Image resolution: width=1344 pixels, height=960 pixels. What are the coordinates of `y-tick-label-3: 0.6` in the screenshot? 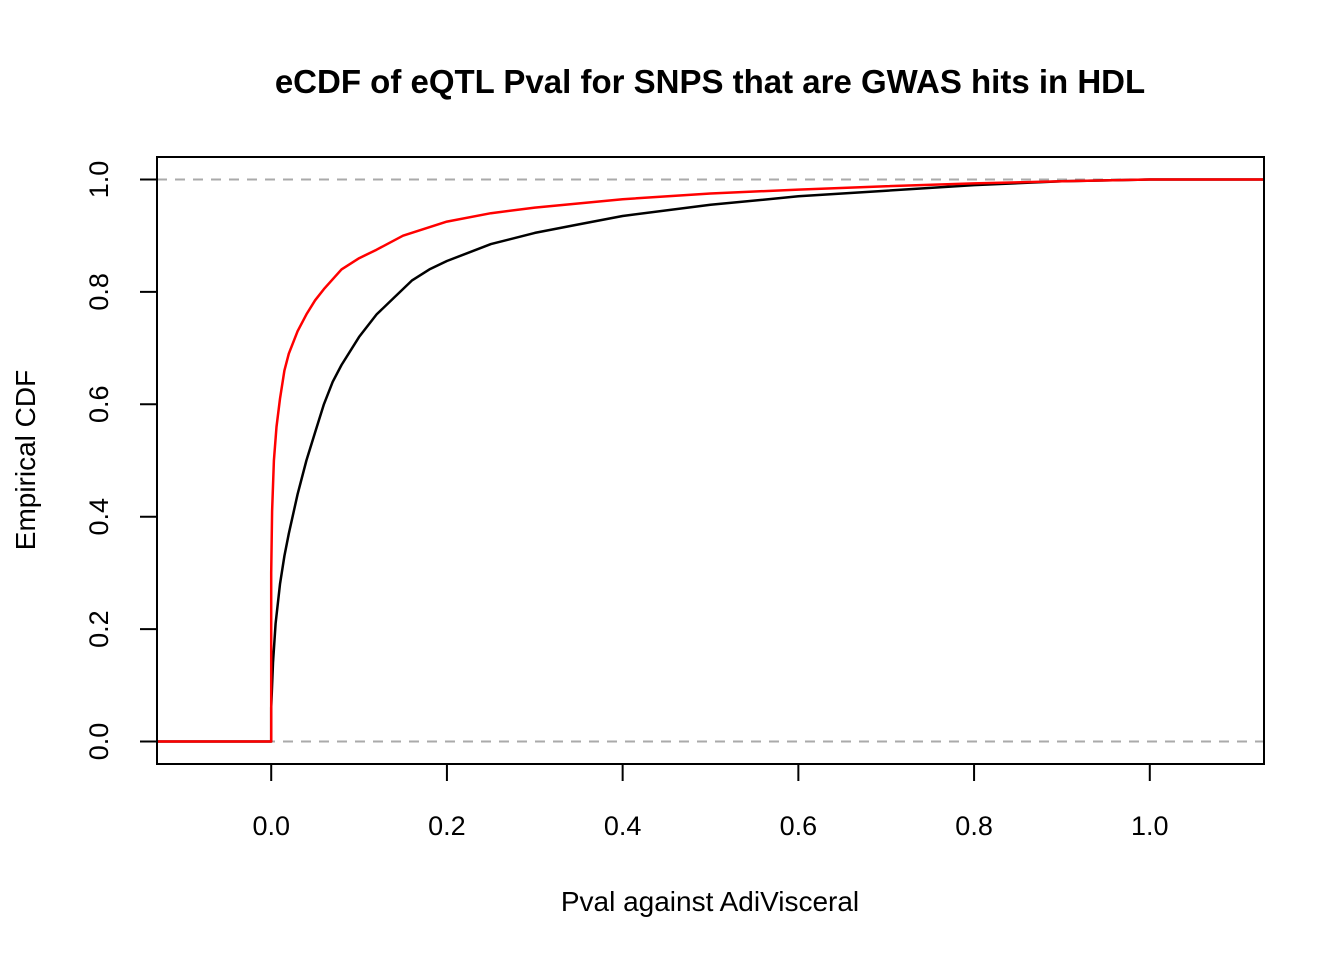 It's located at (99, 405).